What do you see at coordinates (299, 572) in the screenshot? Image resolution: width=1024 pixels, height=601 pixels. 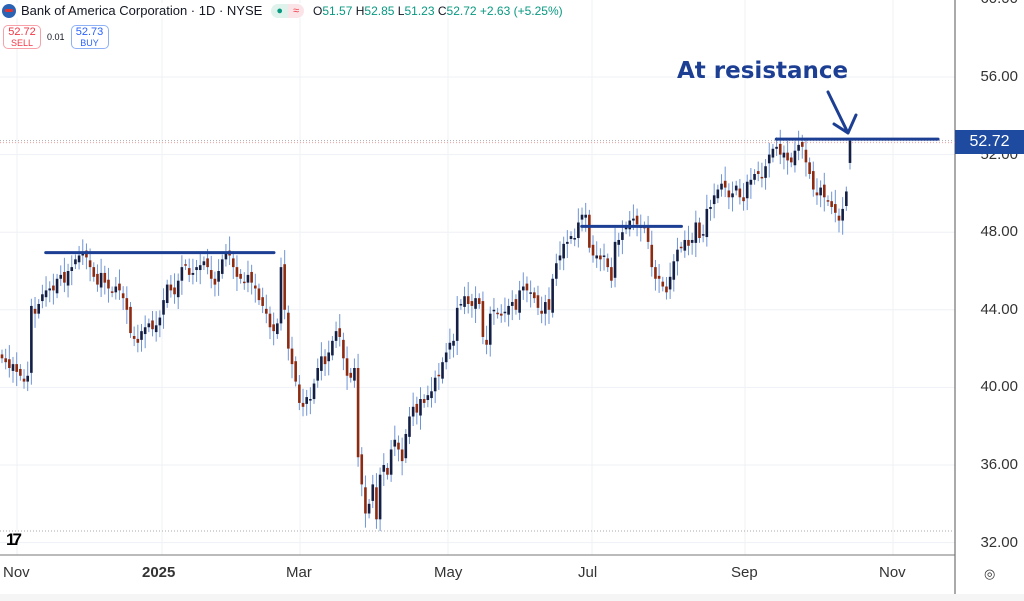 I see `time-axis-label: Mar` at bounding box center [299, 572].